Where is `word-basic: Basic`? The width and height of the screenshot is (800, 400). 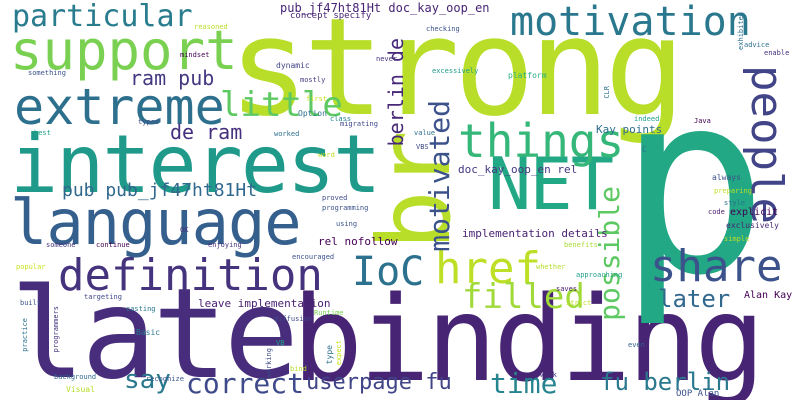 word-basic: Basic is located at coordinates (148, 332).